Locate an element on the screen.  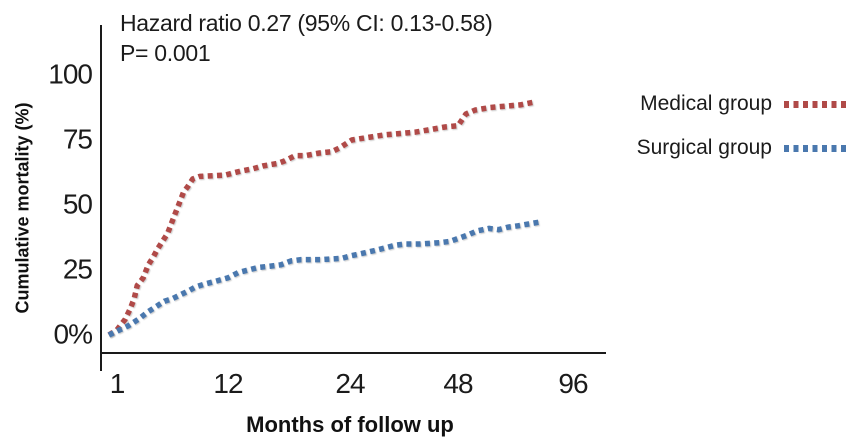
x-tick-label: 24 is located at coordinates (350, 383).